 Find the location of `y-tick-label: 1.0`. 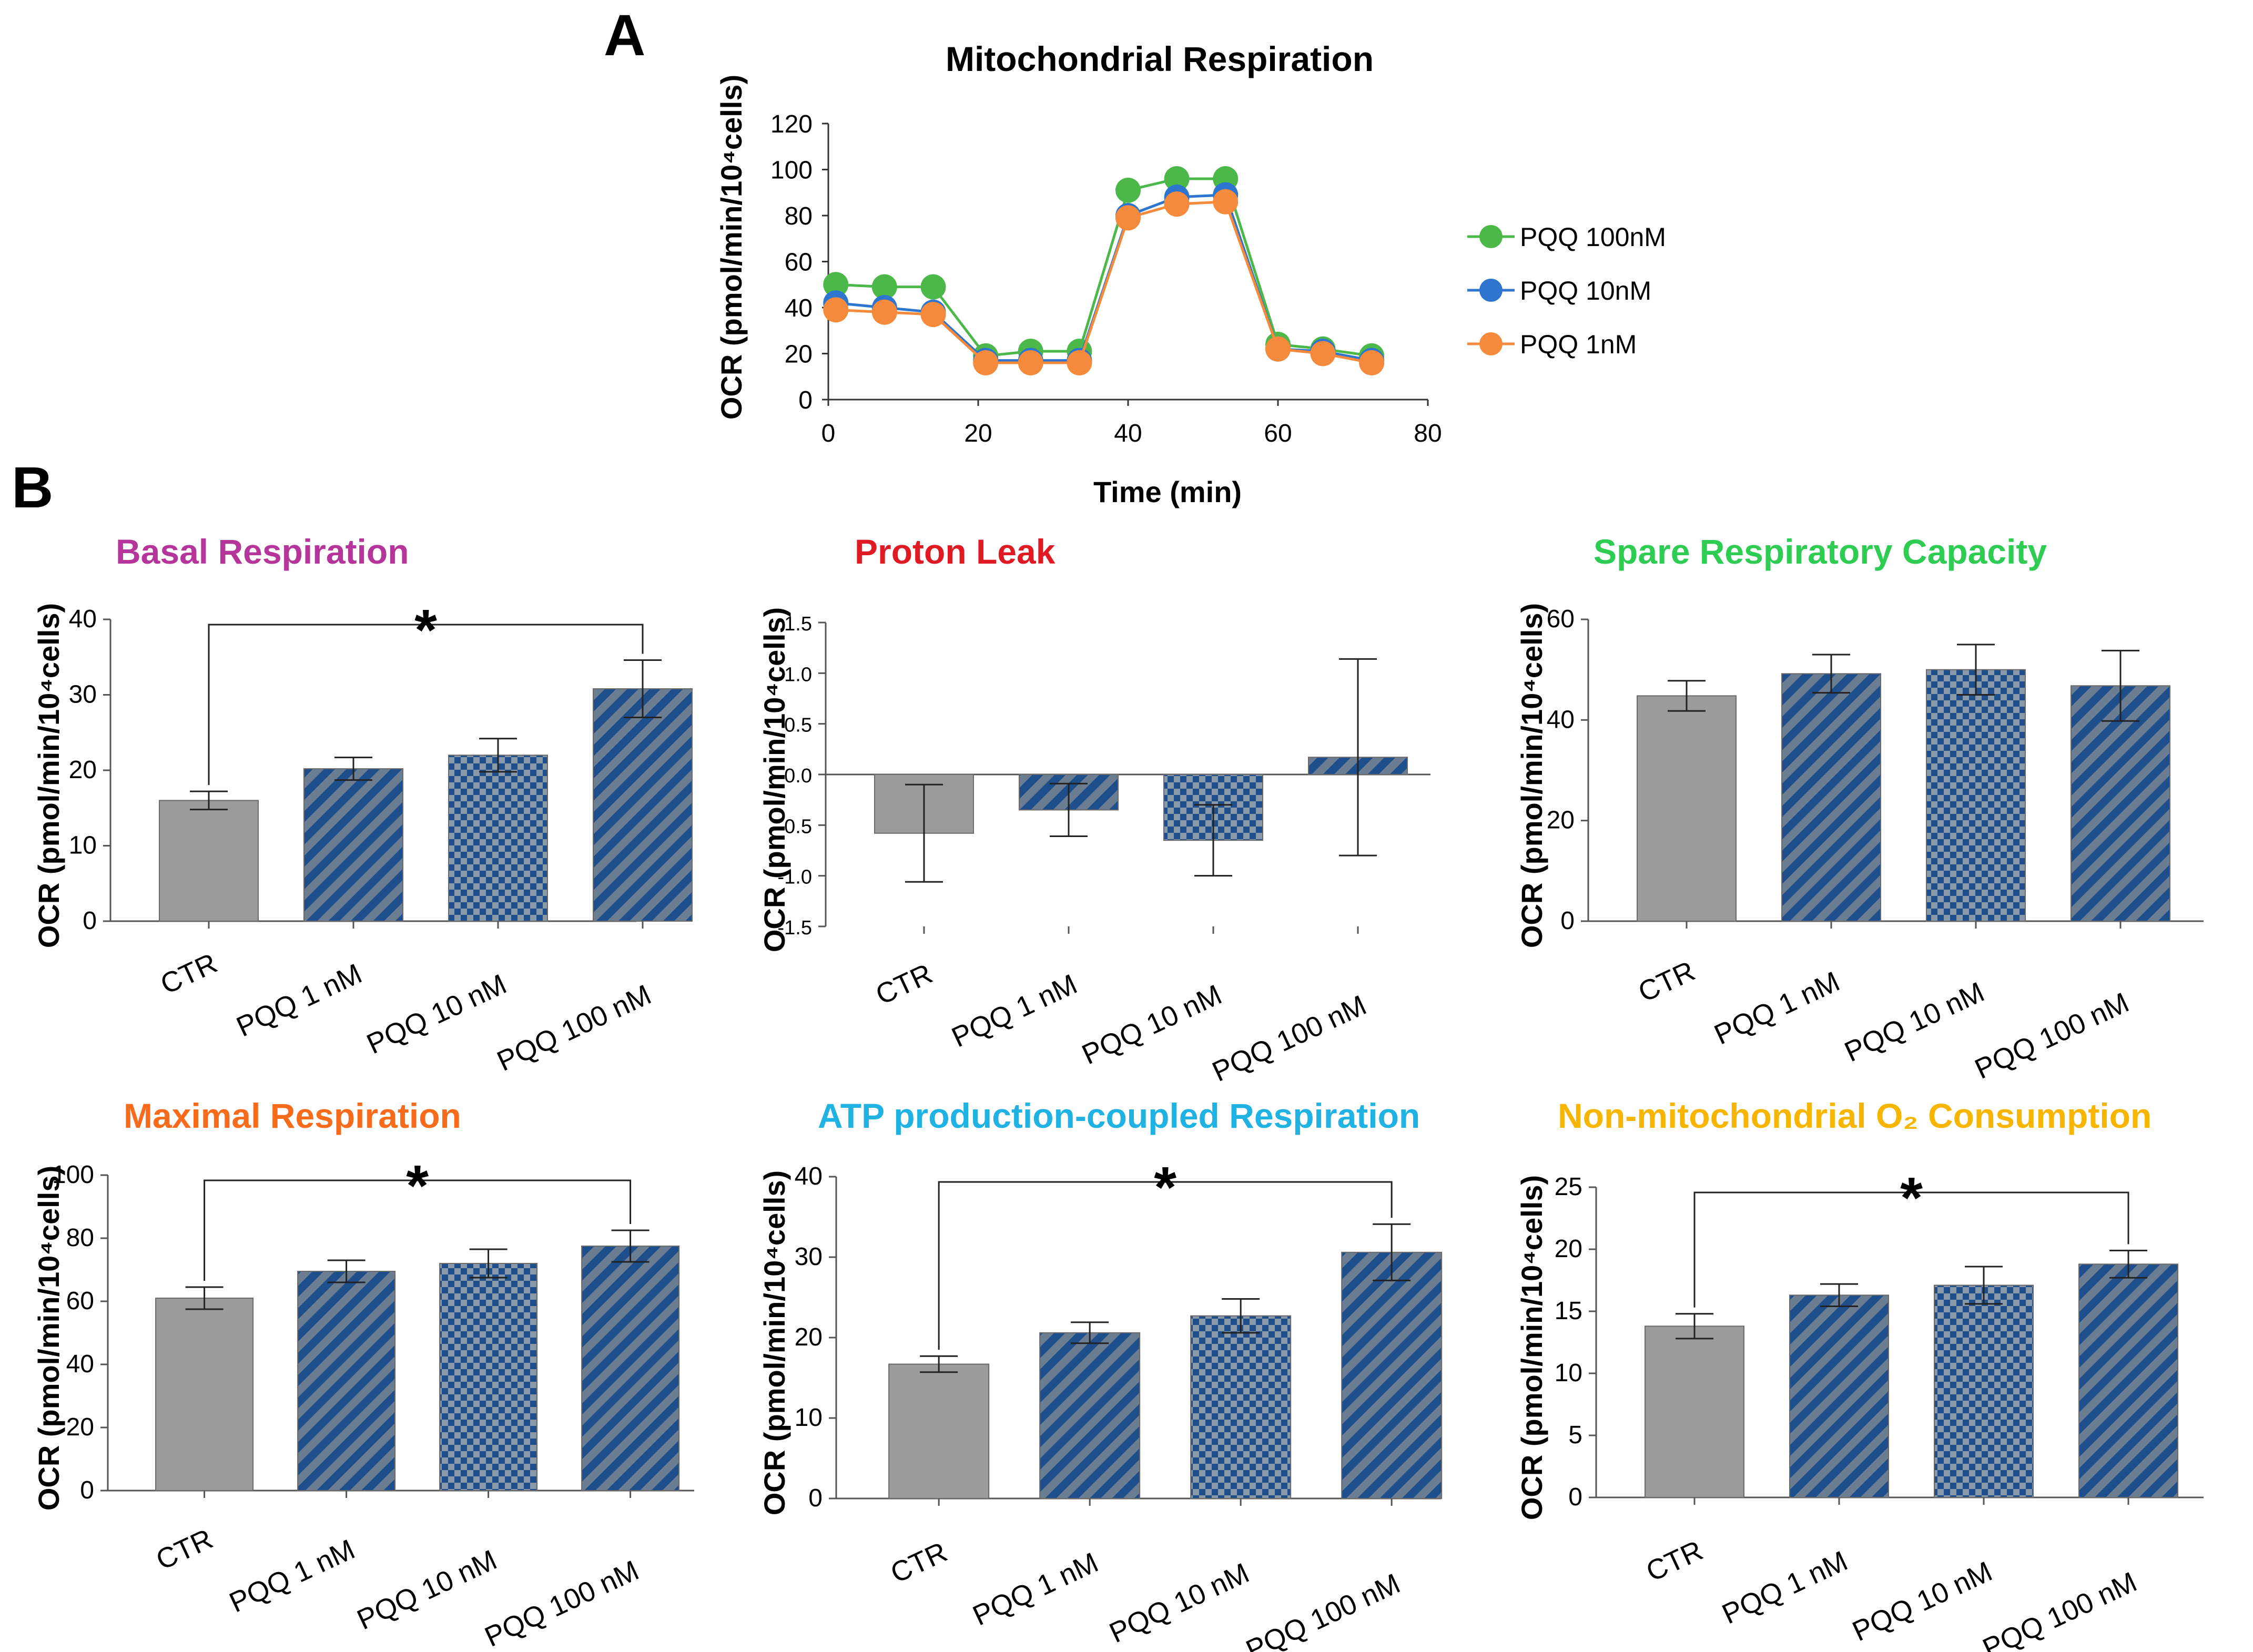

y-tick-label: 1.0 is located at coordinates (798, 675).